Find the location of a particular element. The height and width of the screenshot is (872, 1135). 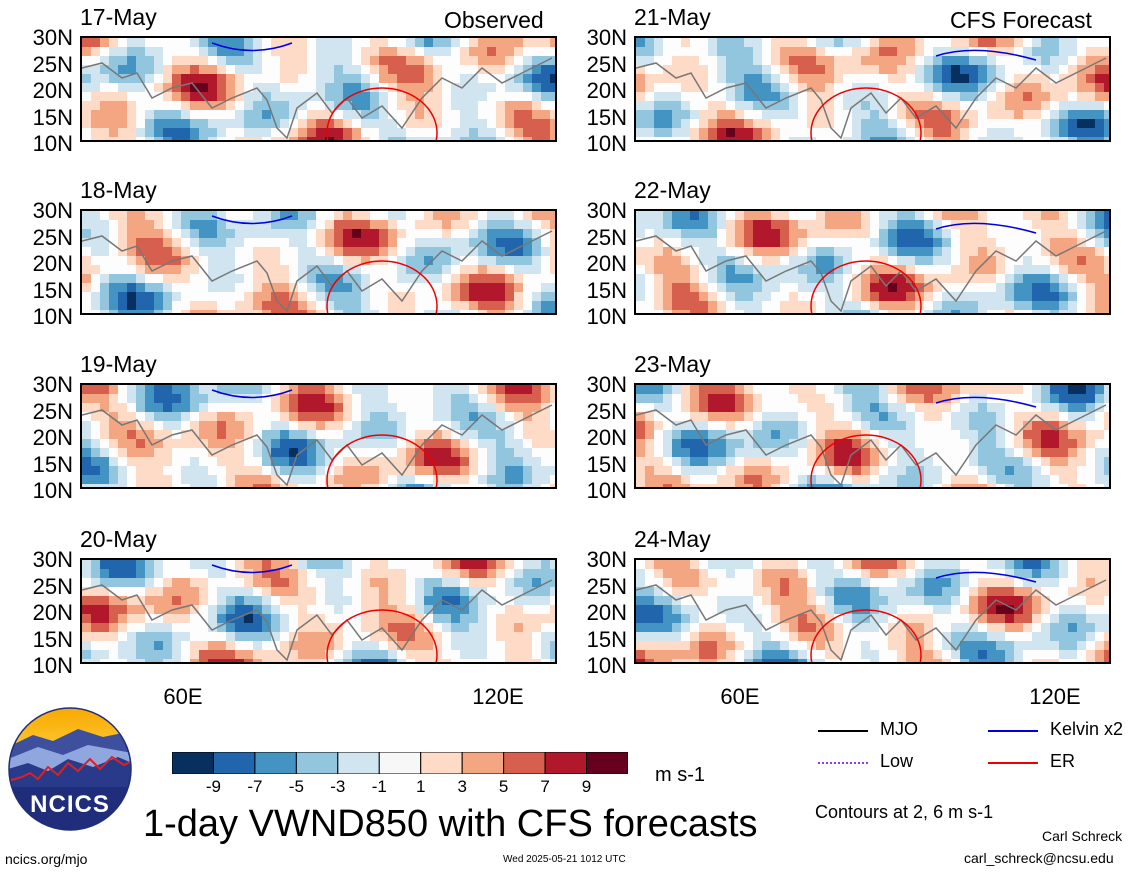

colorbar-label: -3 is located at coordinates (338, 786).